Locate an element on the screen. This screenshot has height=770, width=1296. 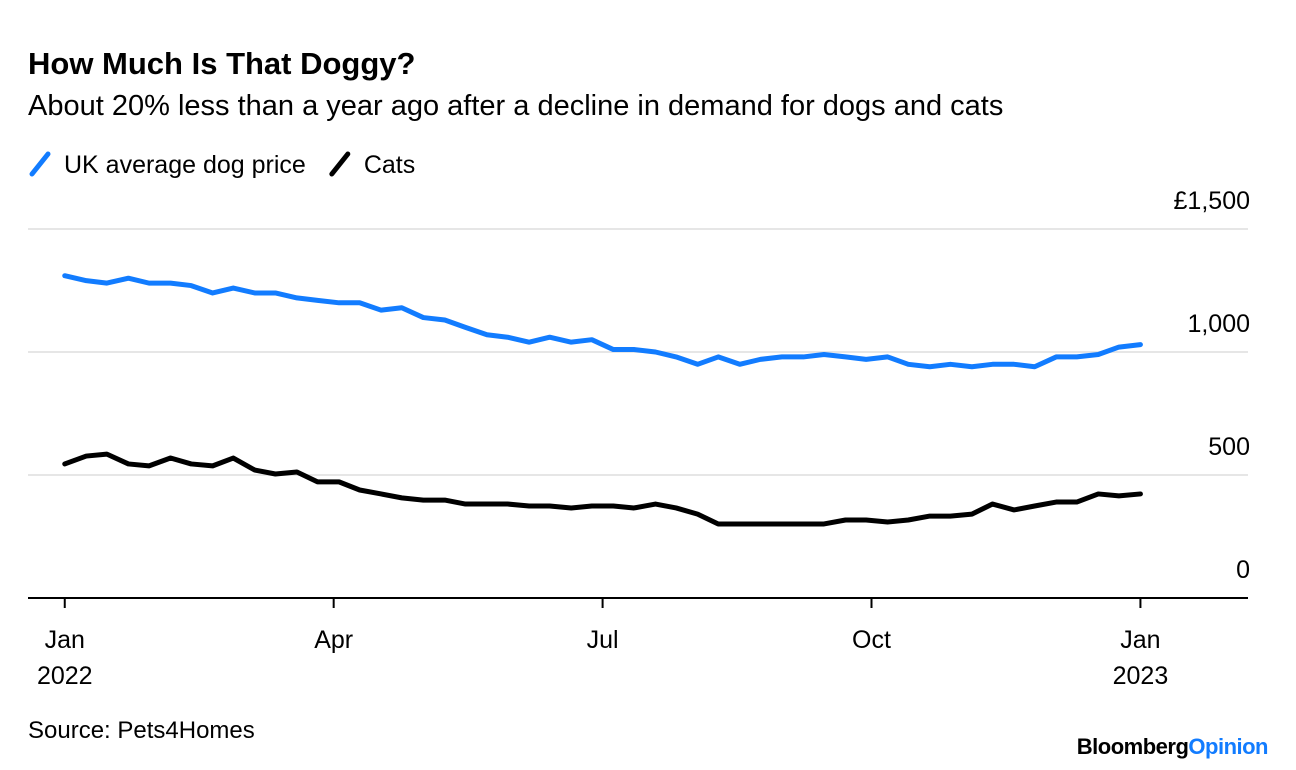
brand-name: Bloomberg is located at coordinates (1133, 746).